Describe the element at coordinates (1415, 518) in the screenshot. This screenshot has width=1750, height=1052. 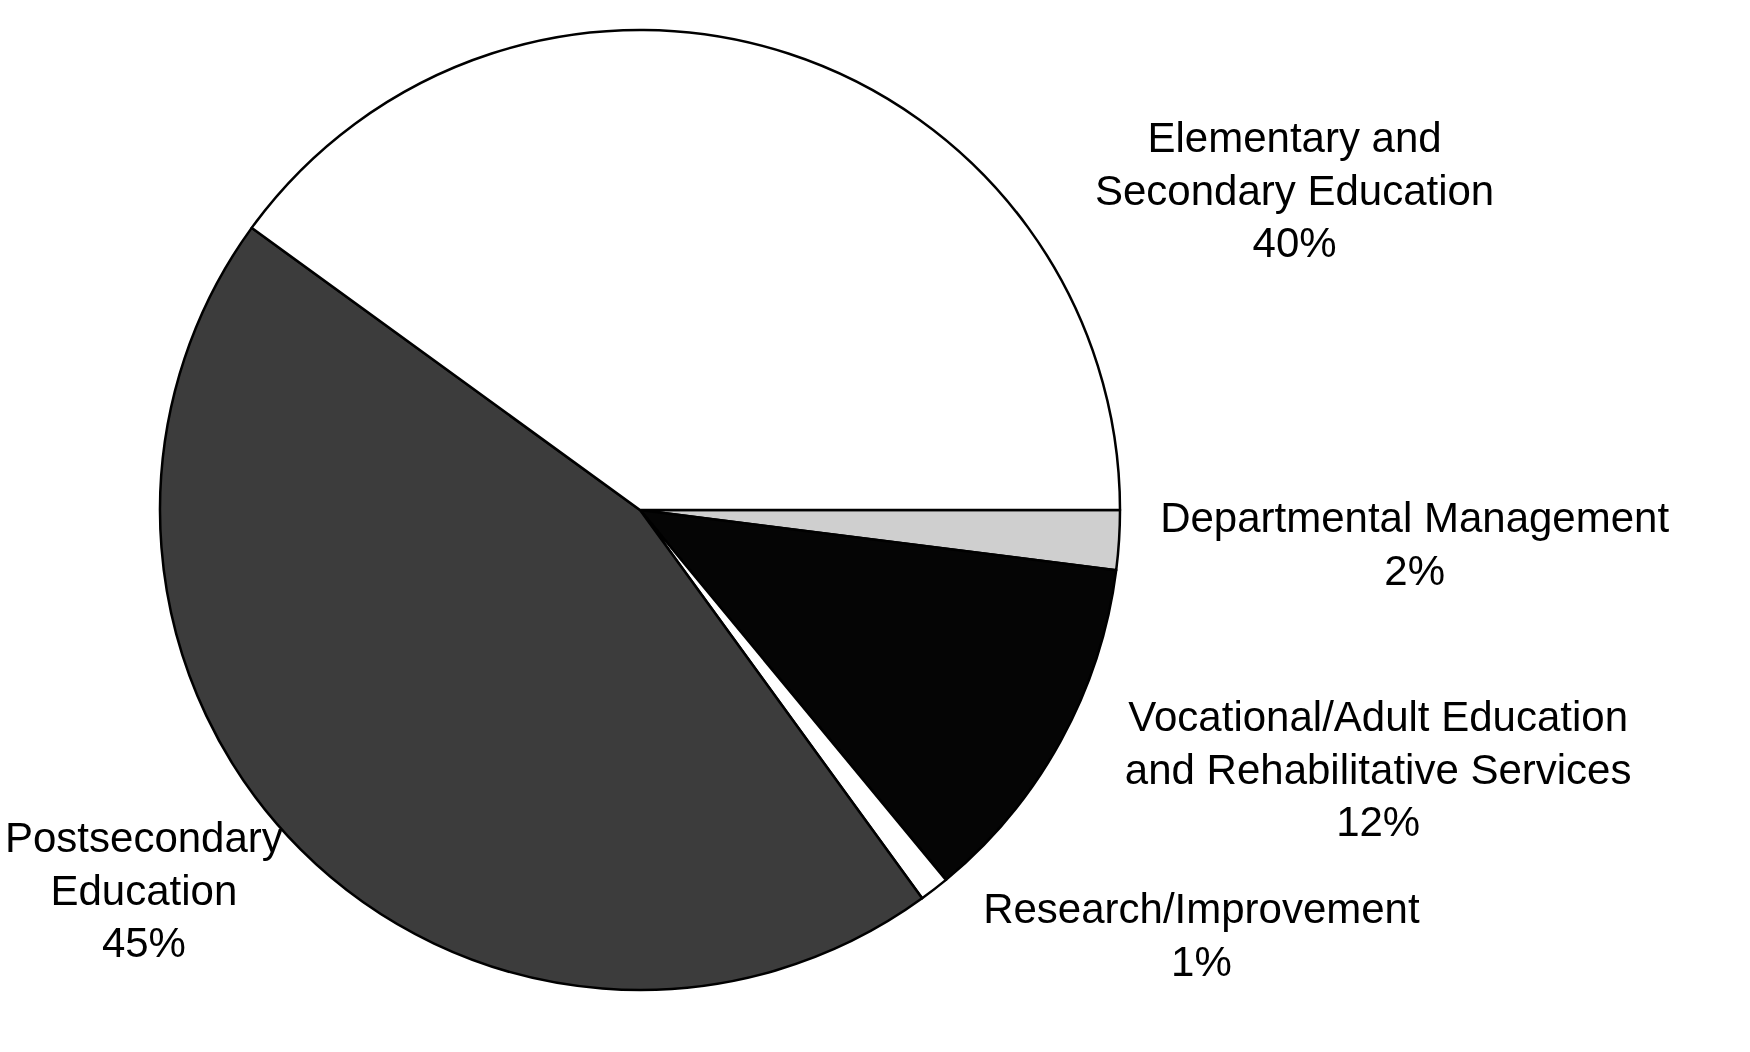
I see `slice-label: Departmental Management` at that location.